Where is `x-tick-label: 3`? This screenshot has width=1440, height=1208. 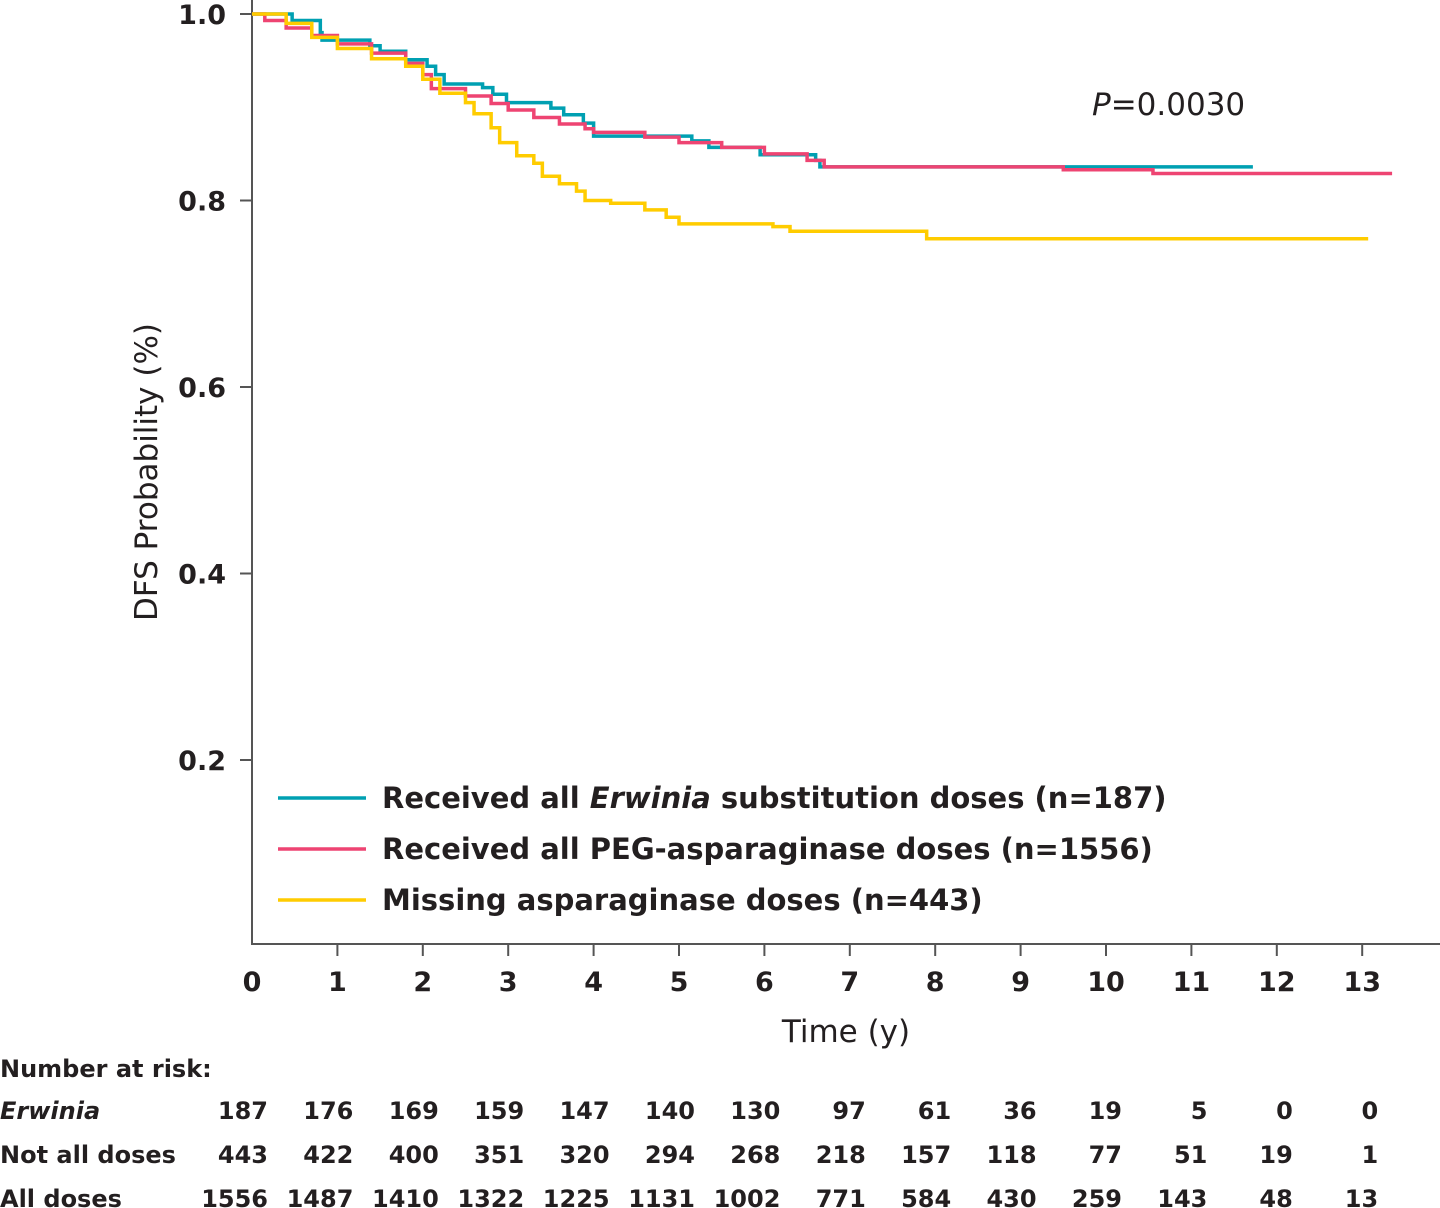 x-tick-label: 3 is located at coordinates (508, 982).